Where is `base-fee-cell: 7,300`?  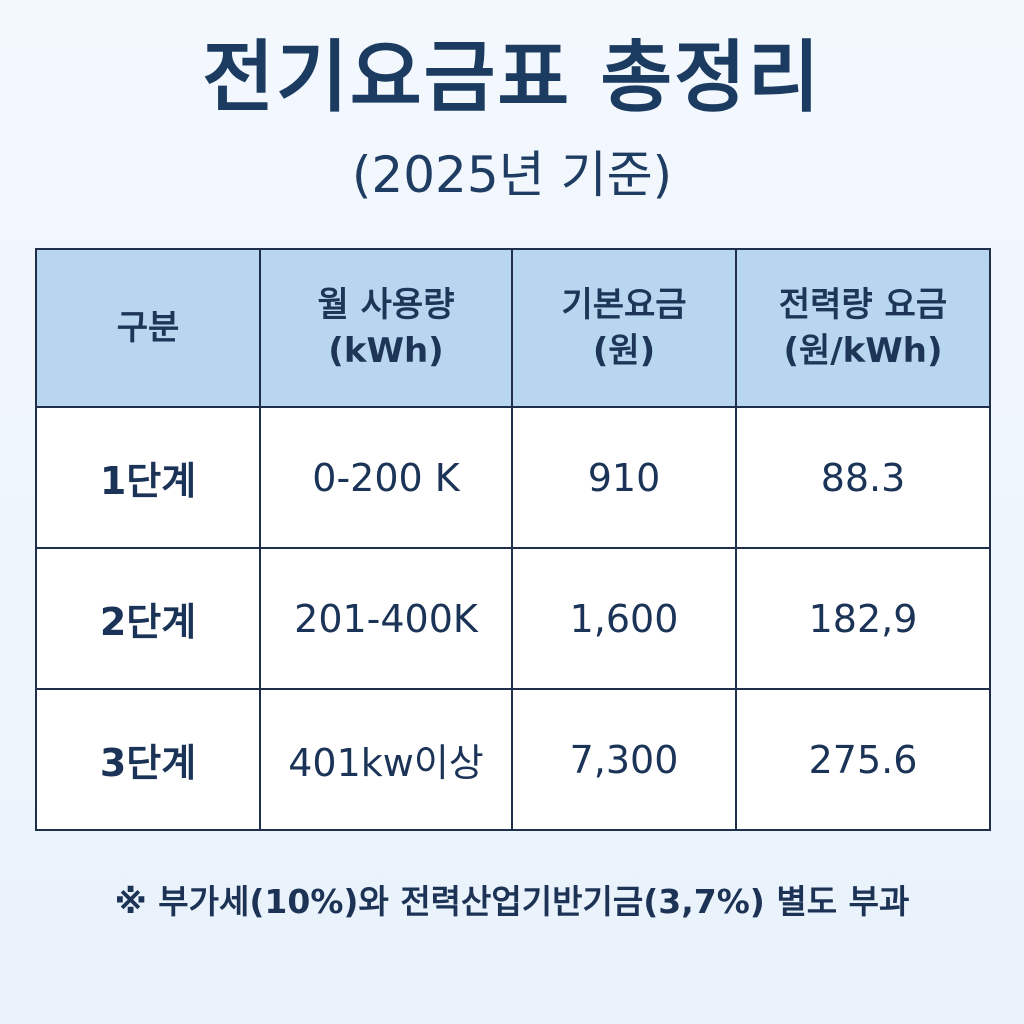
base-fee-cell: 7,300 is located at coordinates (624, 759).